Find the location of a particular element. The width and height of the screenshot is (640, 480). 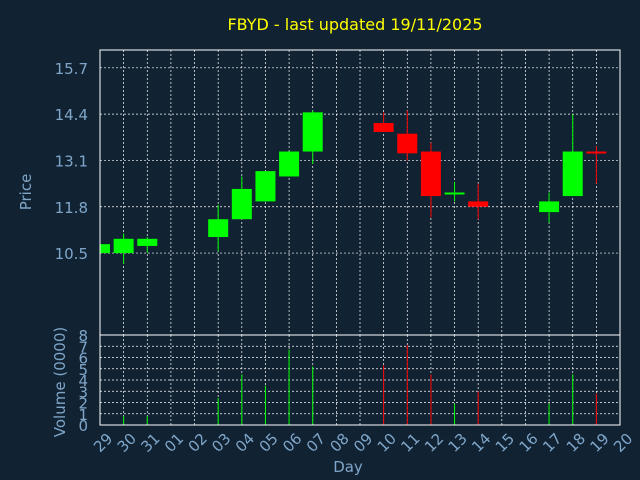

volume-y-tick-label: 2 is located at coordinates (83, 404).